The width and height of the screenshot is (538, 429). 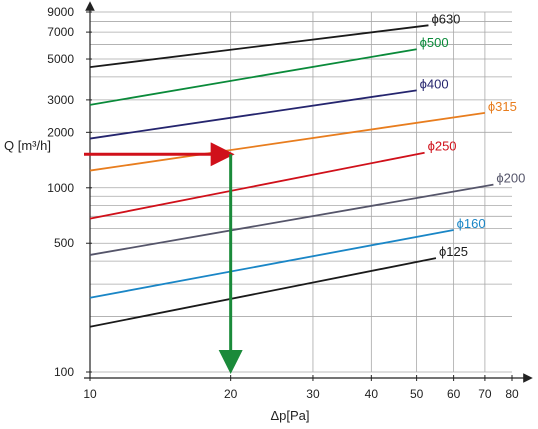 What do you see at coordinates (434, 83) in the screenshot?
I see `series-label: ϕ400` at bounding box center [434, 83].